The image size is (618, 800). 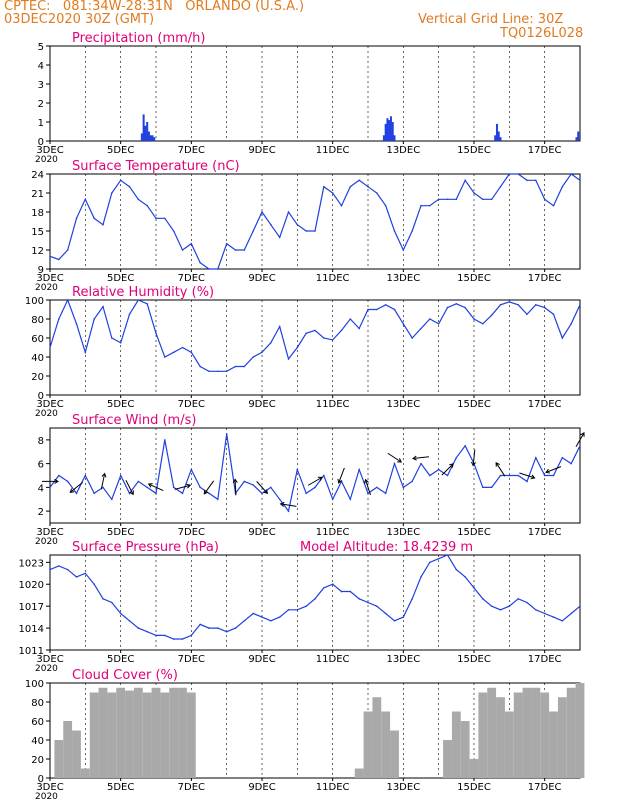 I want to click on y-tick-label: 8, so click(x=41, y=441).